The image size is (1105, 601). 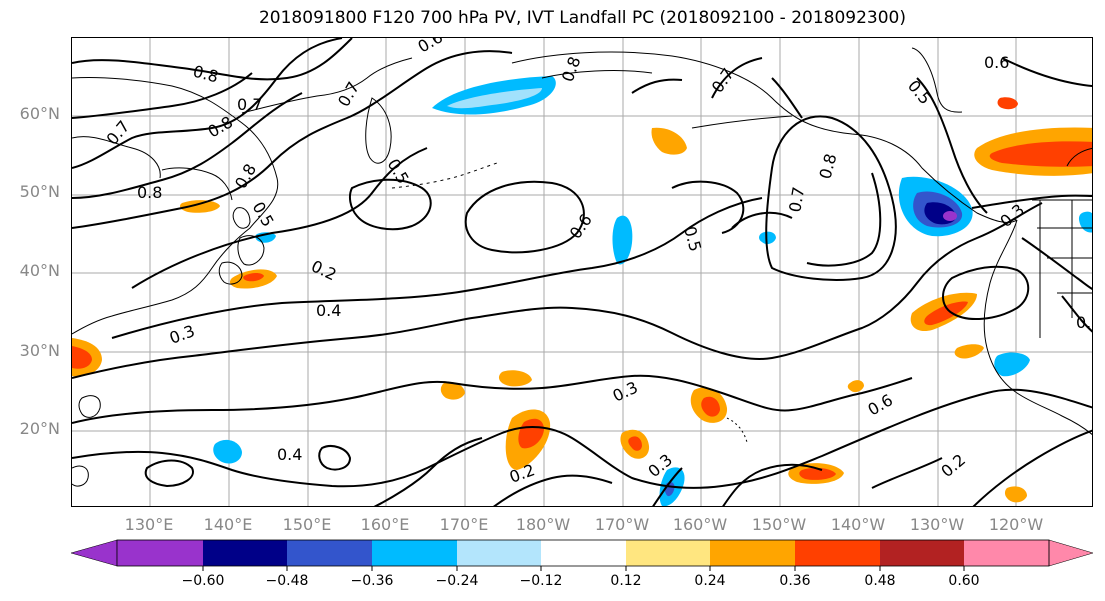 I want to click on lon-label-130e: 130°E, so click(x=149, y=524).